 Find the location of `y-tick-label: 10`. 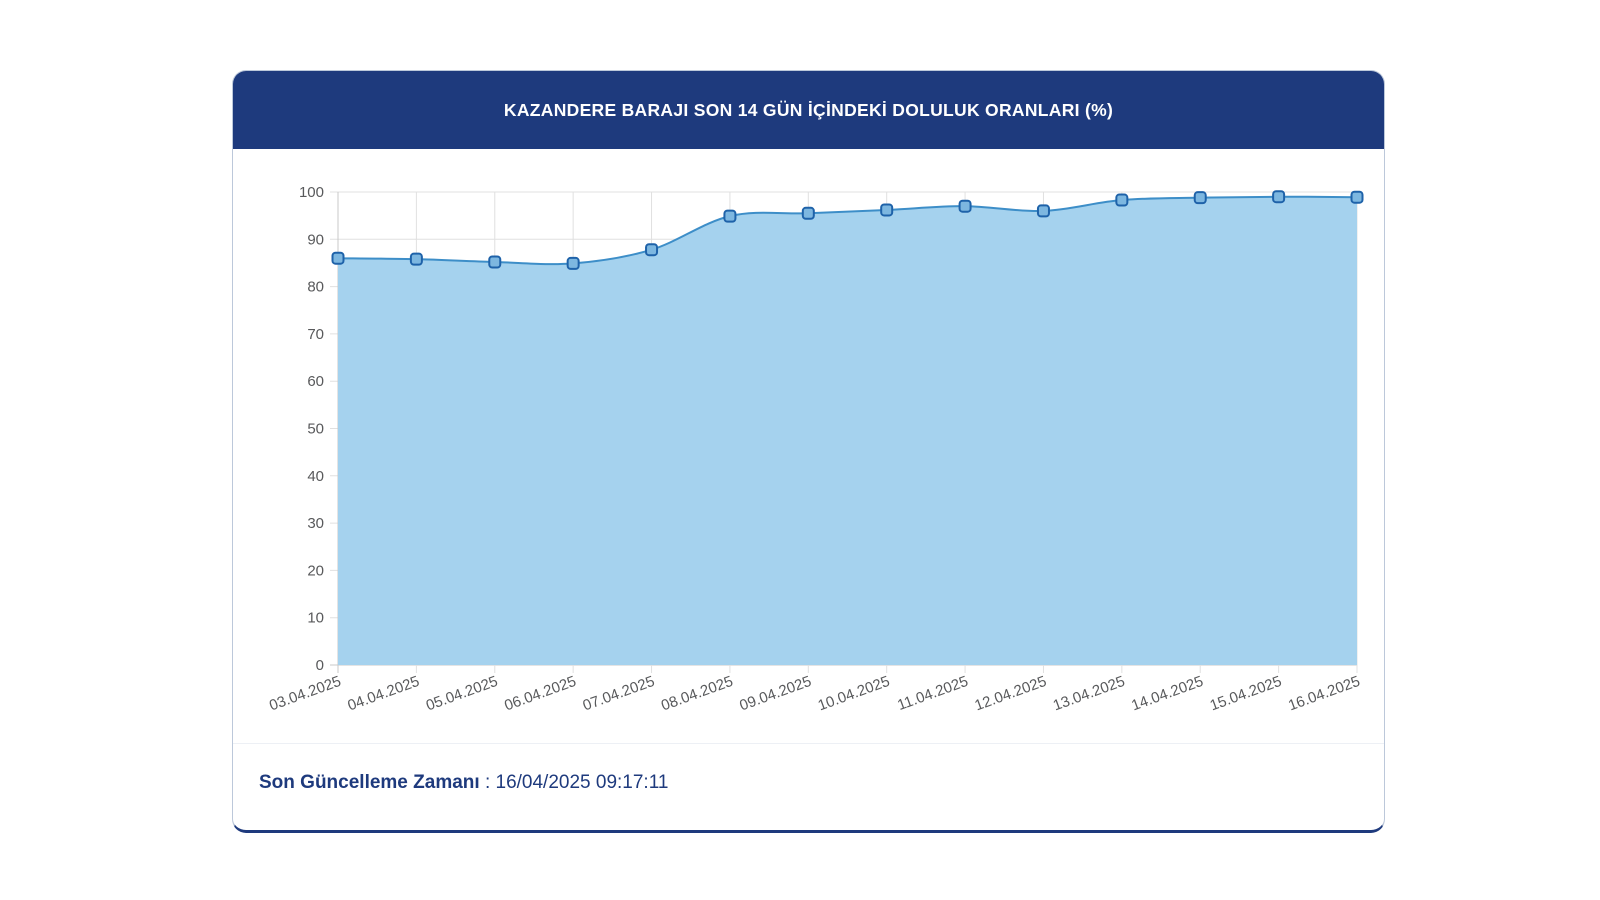

y-tick-label: 10 is located at coordinates (315, 618).